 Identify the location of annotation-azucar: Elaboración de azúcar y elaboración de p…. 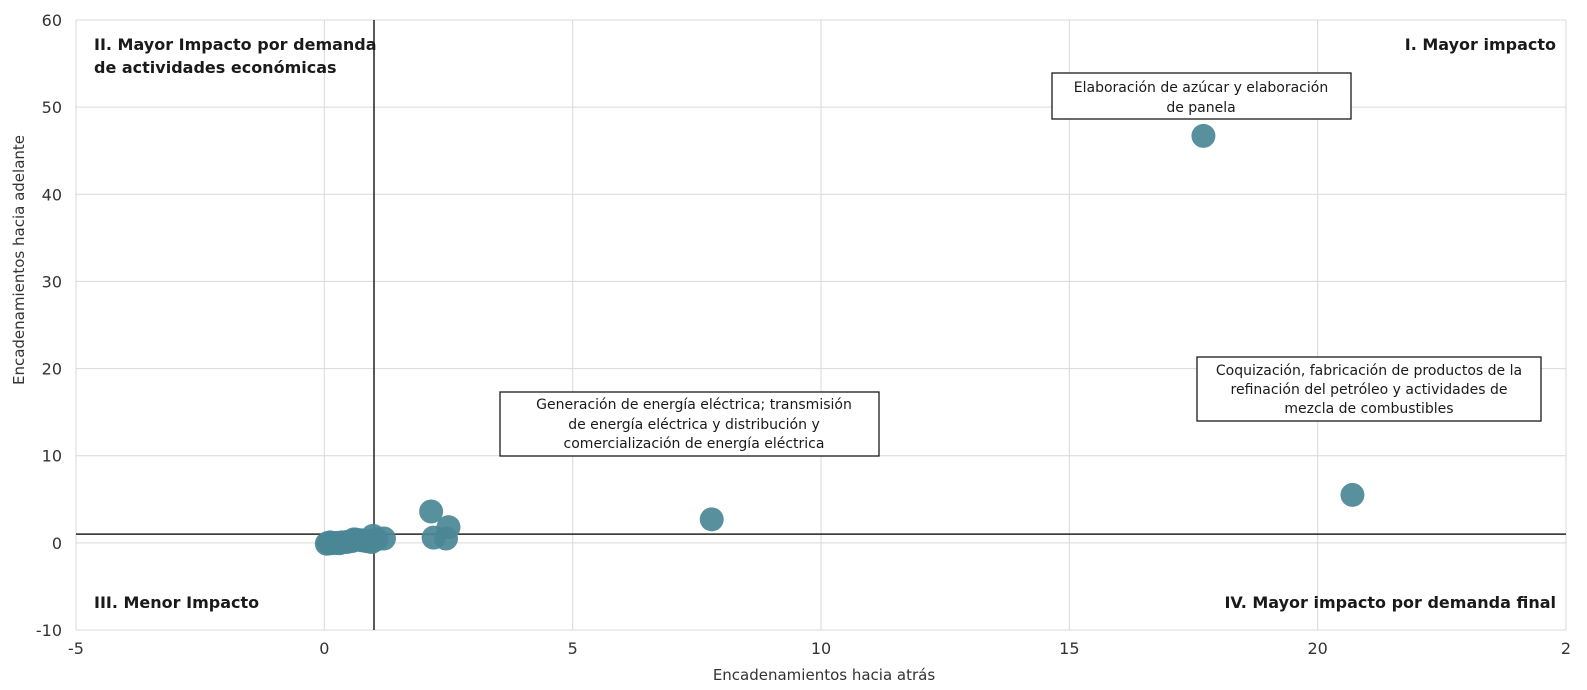
(1201, 96).